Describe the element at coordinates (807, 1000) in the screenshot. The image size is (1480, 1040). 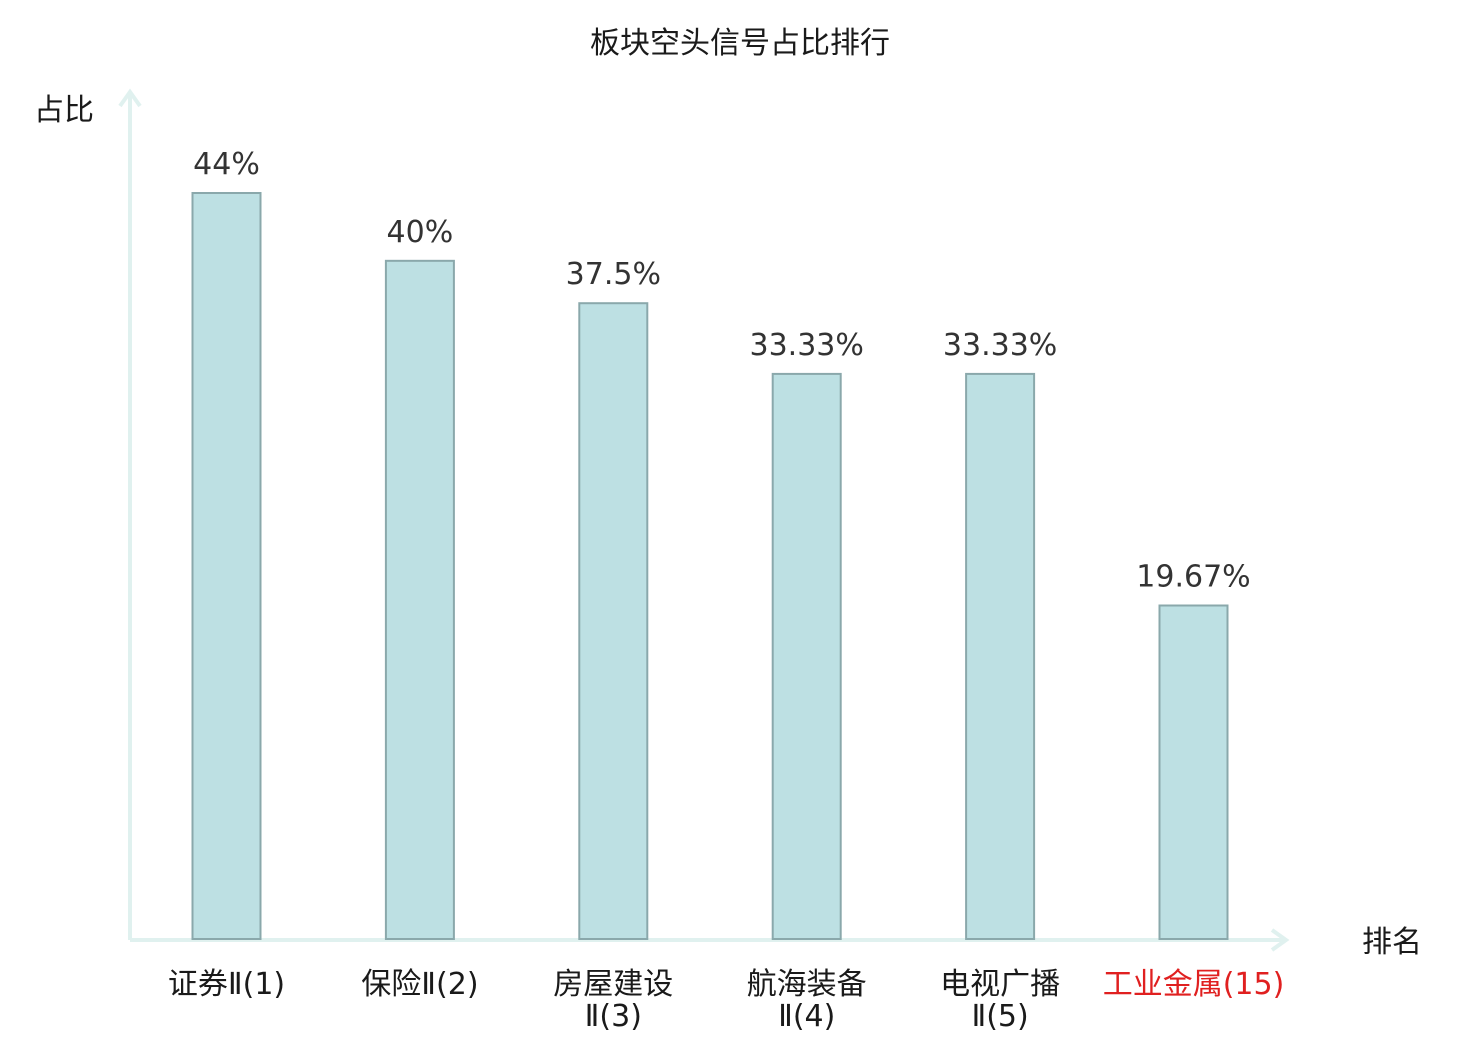
I see `category-label-4: 航海装备 Ⅱ(4)` at that location.